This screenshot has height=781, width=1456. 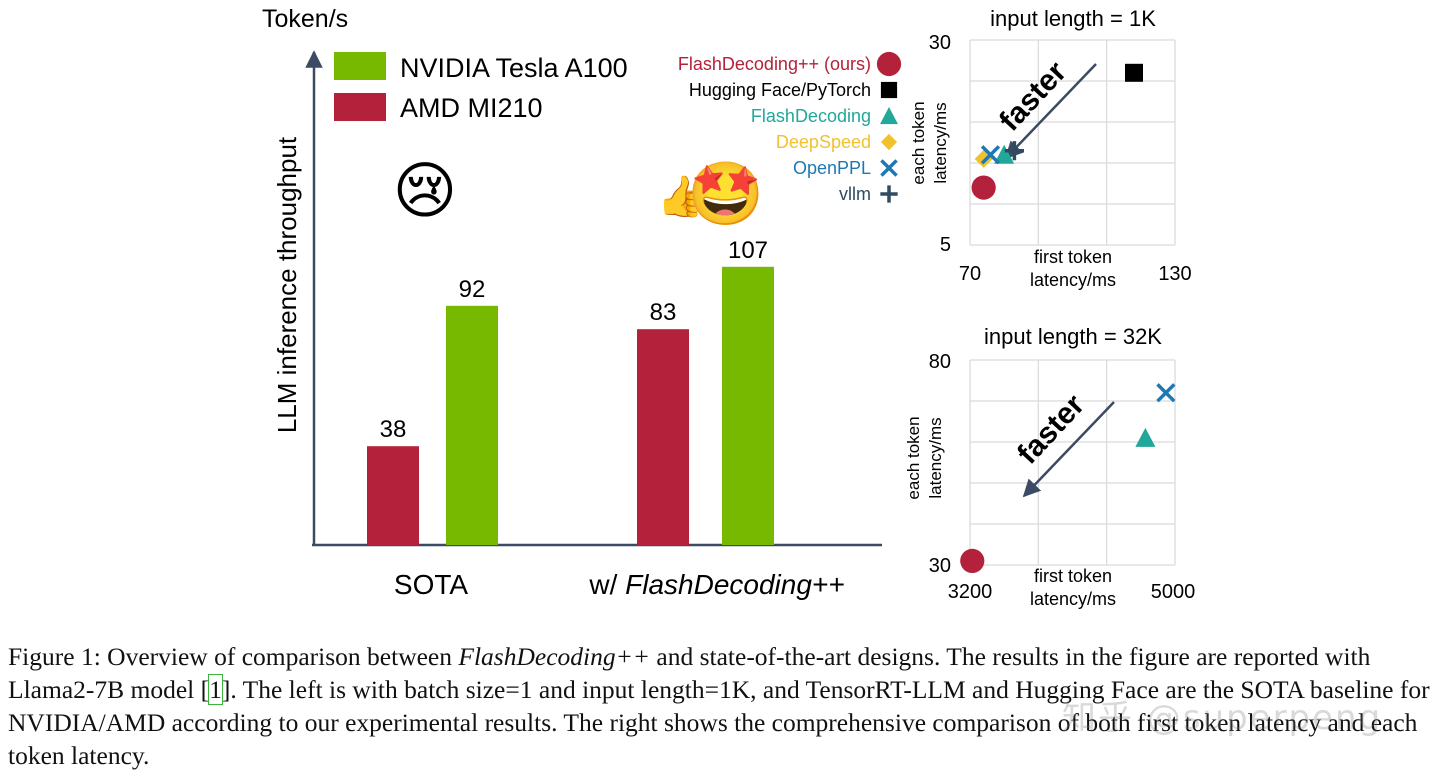 What do you see at coordinates (940, 142) in the screenshot?
I see `scatter-1k-ylabel-2: latency/ms` at bounding box center [940, 142].